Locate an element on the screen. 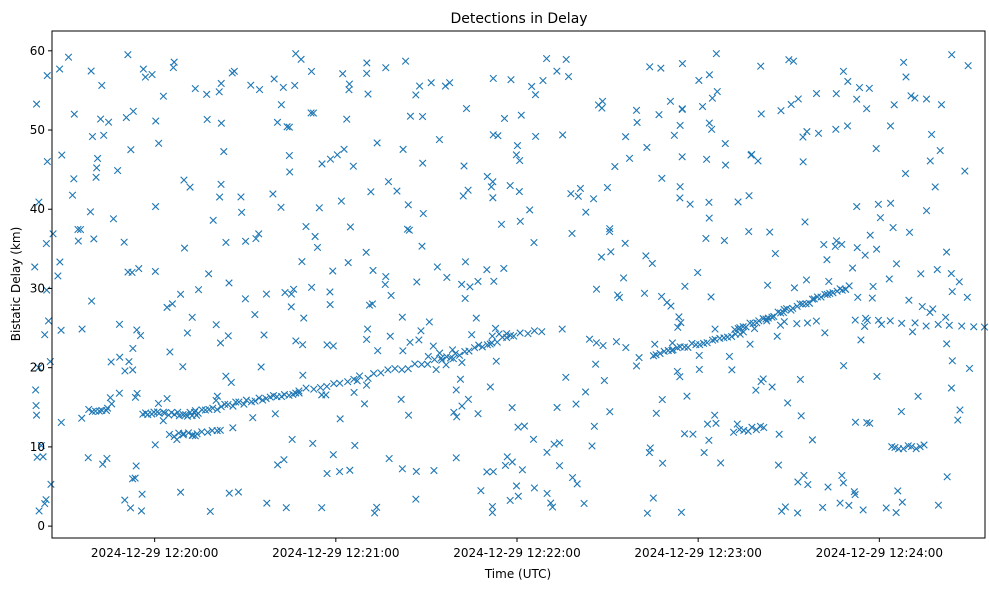 This screenshot has height=590, width=989. x-tick-label: 2024-12-29 12:24:00 is located at coordinates (879, 553).